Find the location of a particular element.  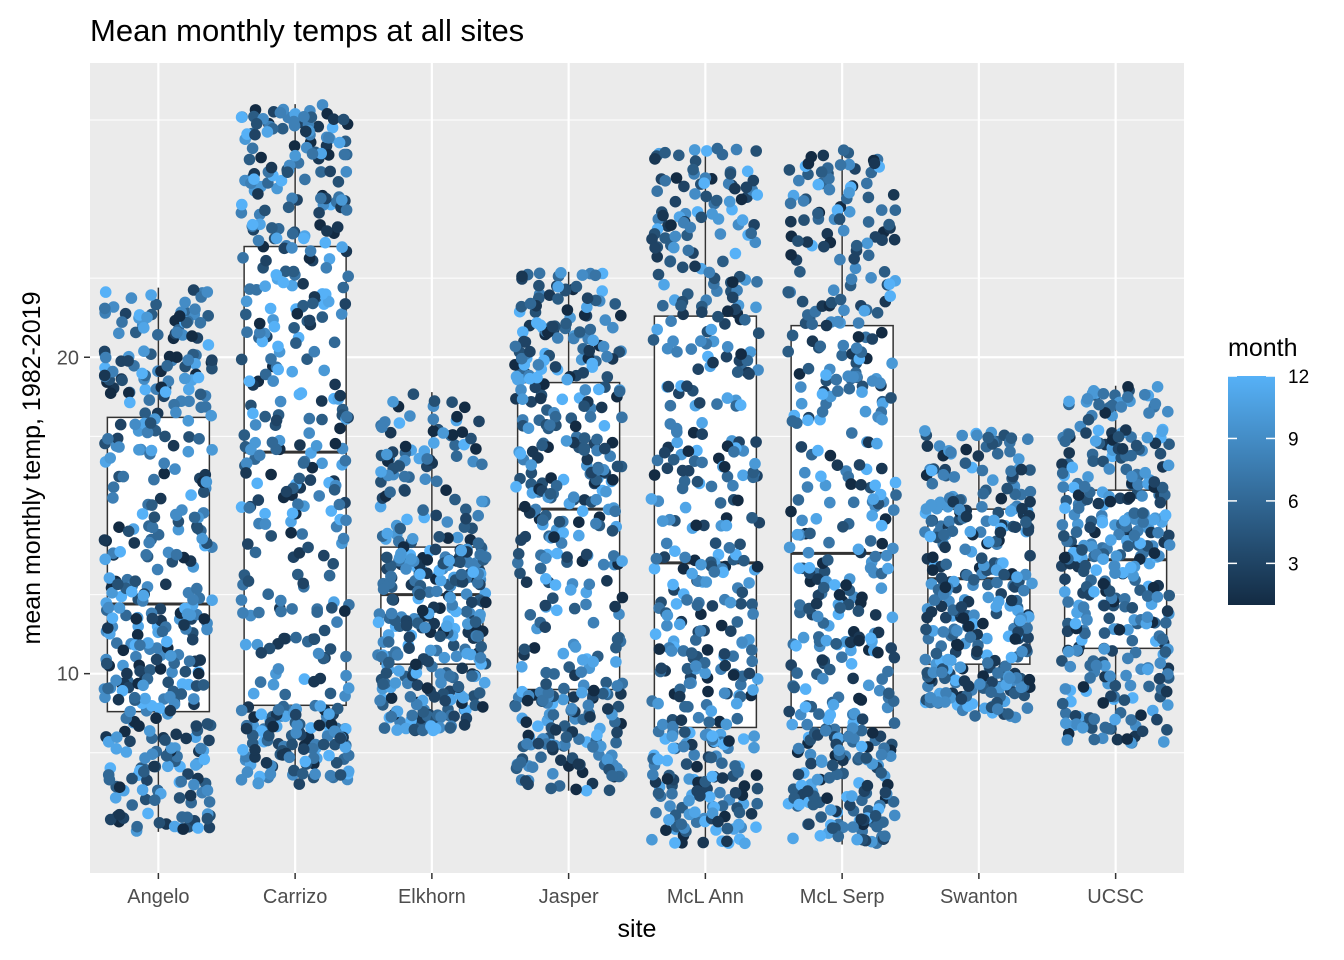

legend-colorbar is located at coordinates (1251, 490).